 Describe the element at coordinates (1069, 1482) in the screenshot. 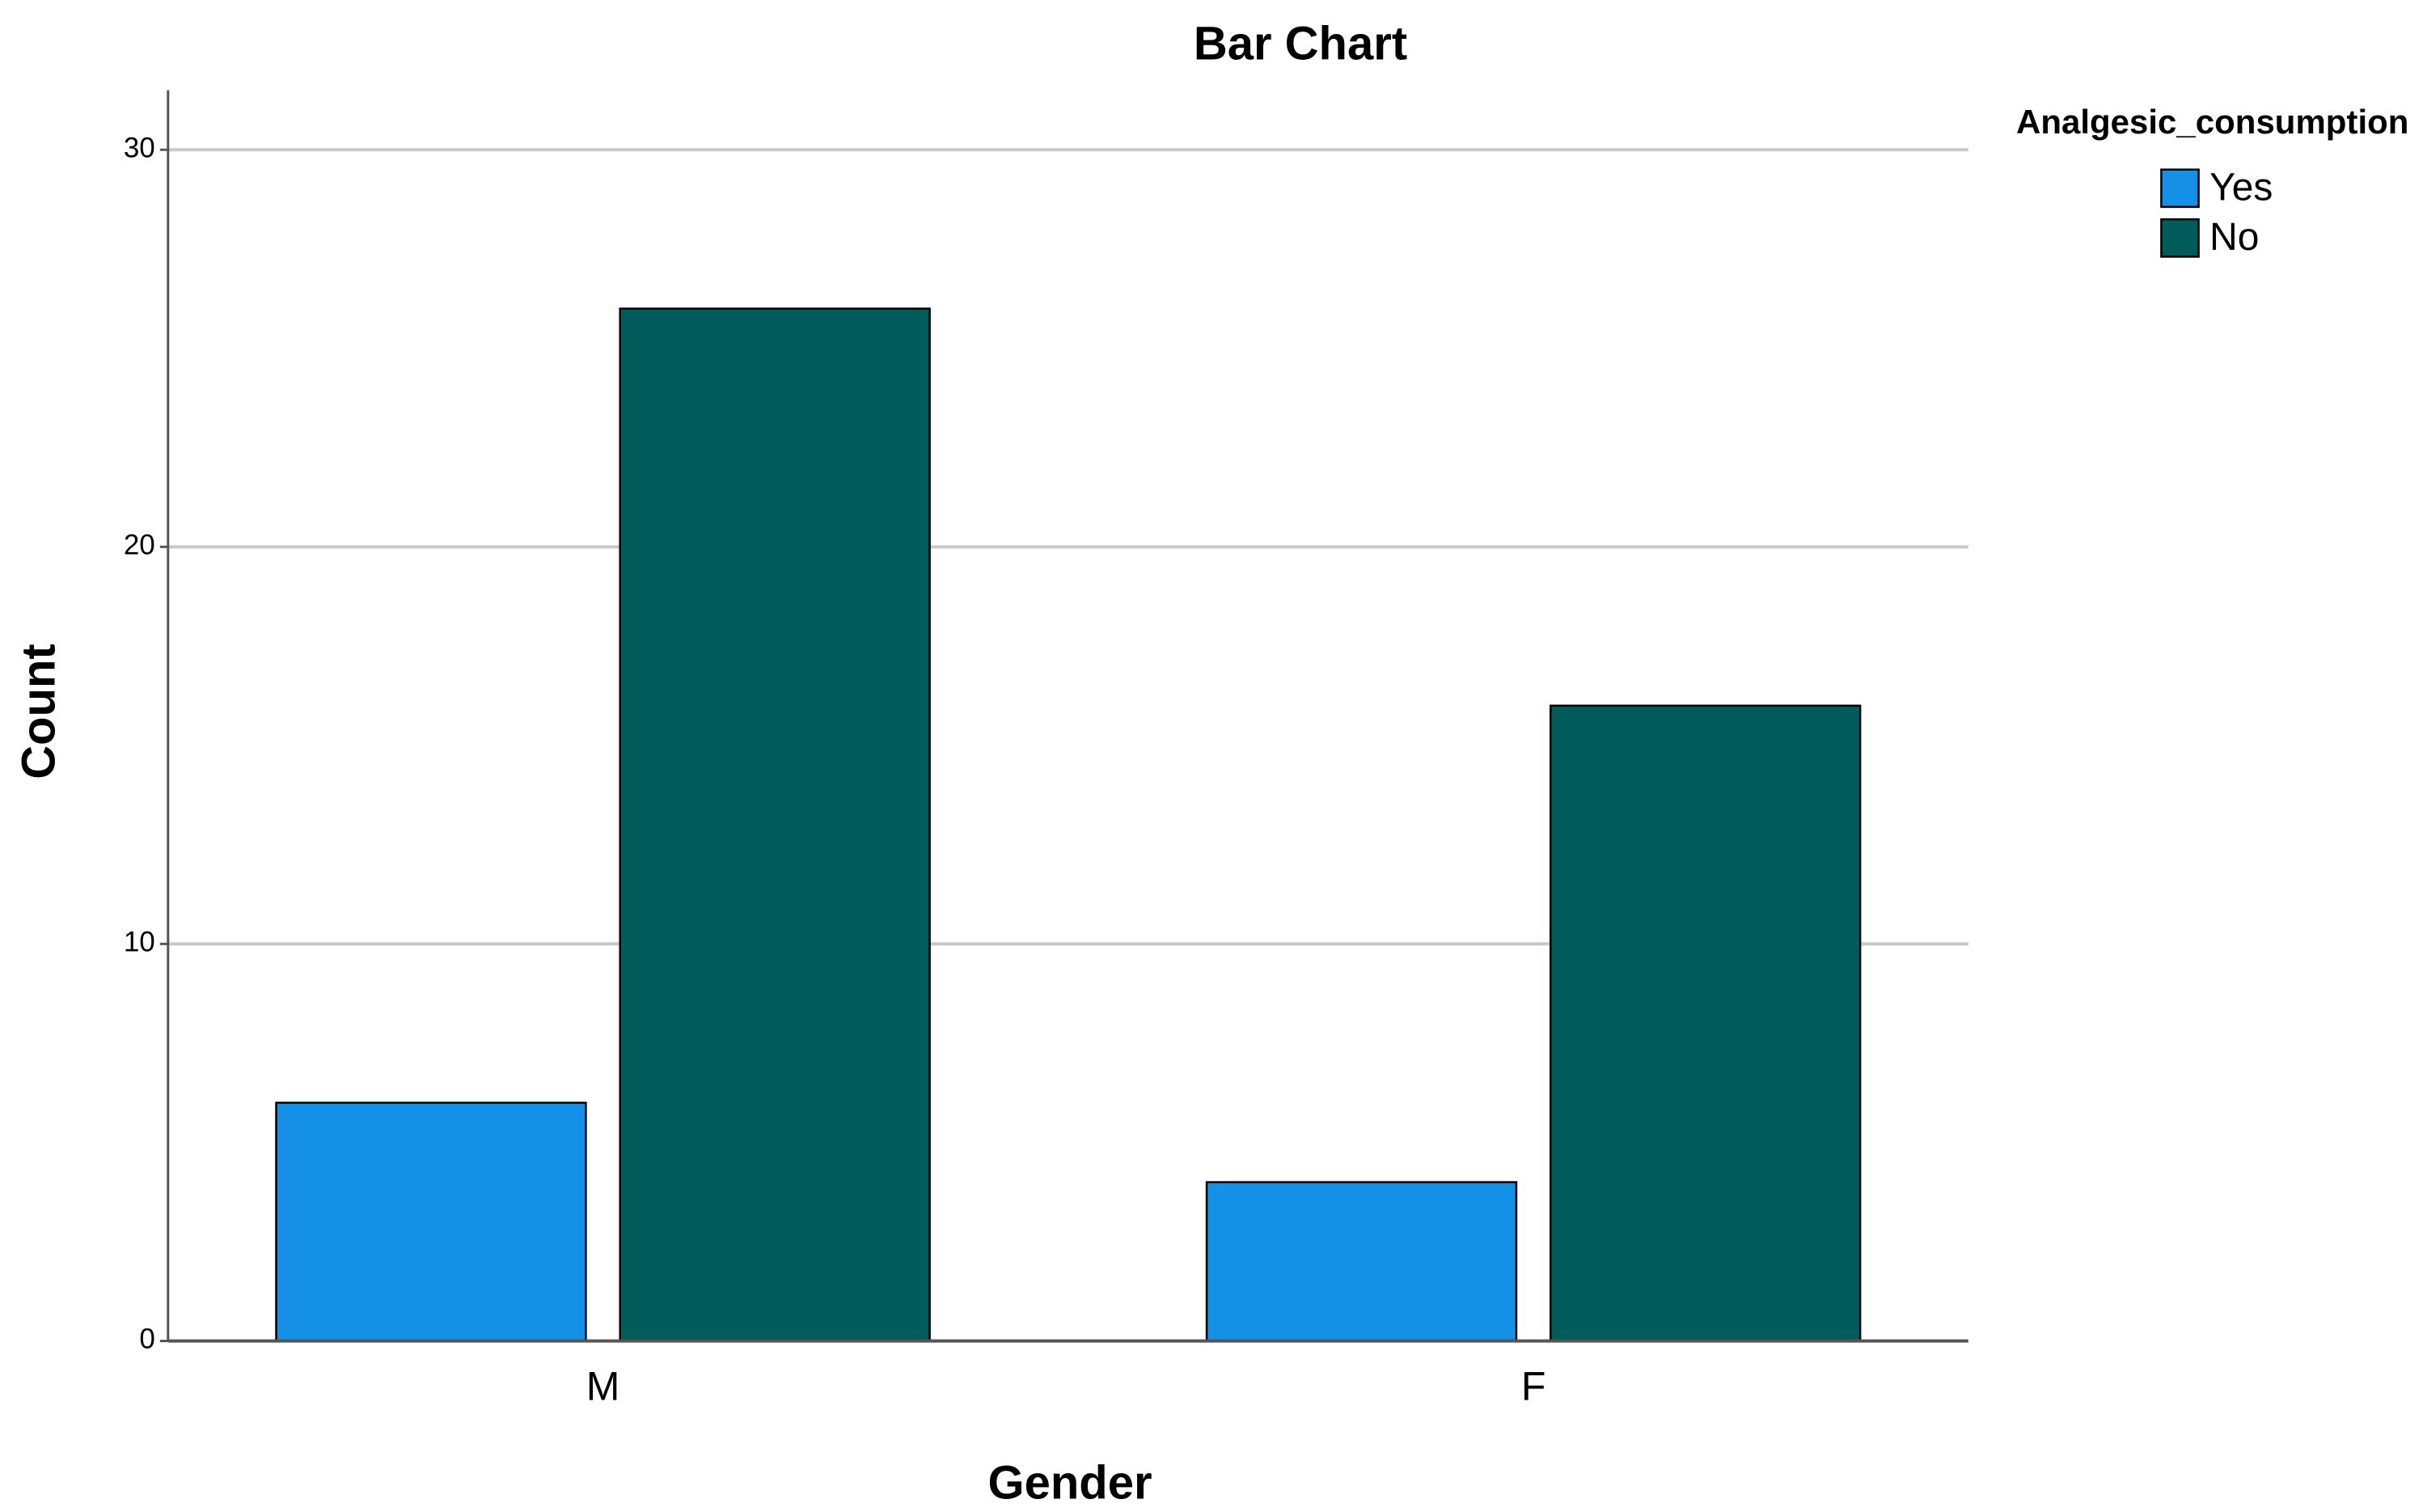

I see `x-axis-label: Gender` at that location.